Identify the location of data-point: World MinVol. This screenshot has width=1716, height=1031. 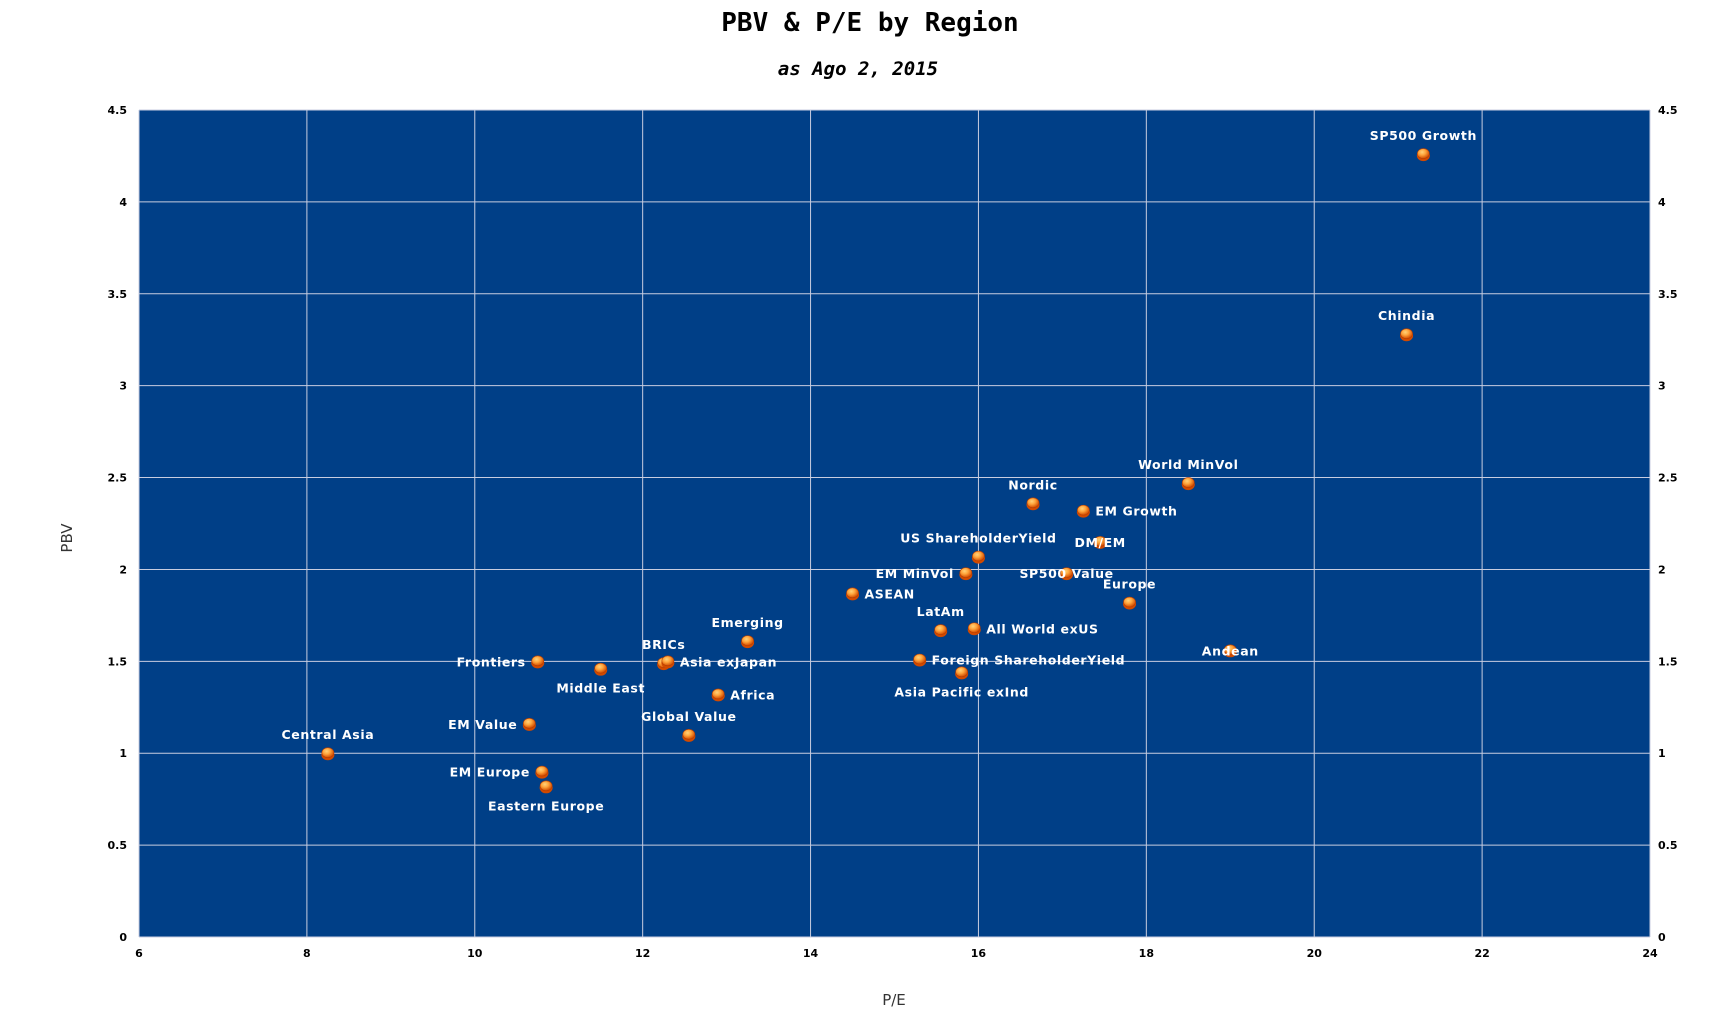
(1188, 474).